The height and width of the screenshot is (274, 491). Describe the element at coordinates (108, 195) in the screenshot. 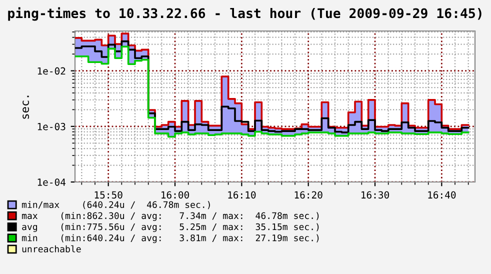

I see `x-tick-label: 15:50` at that location.